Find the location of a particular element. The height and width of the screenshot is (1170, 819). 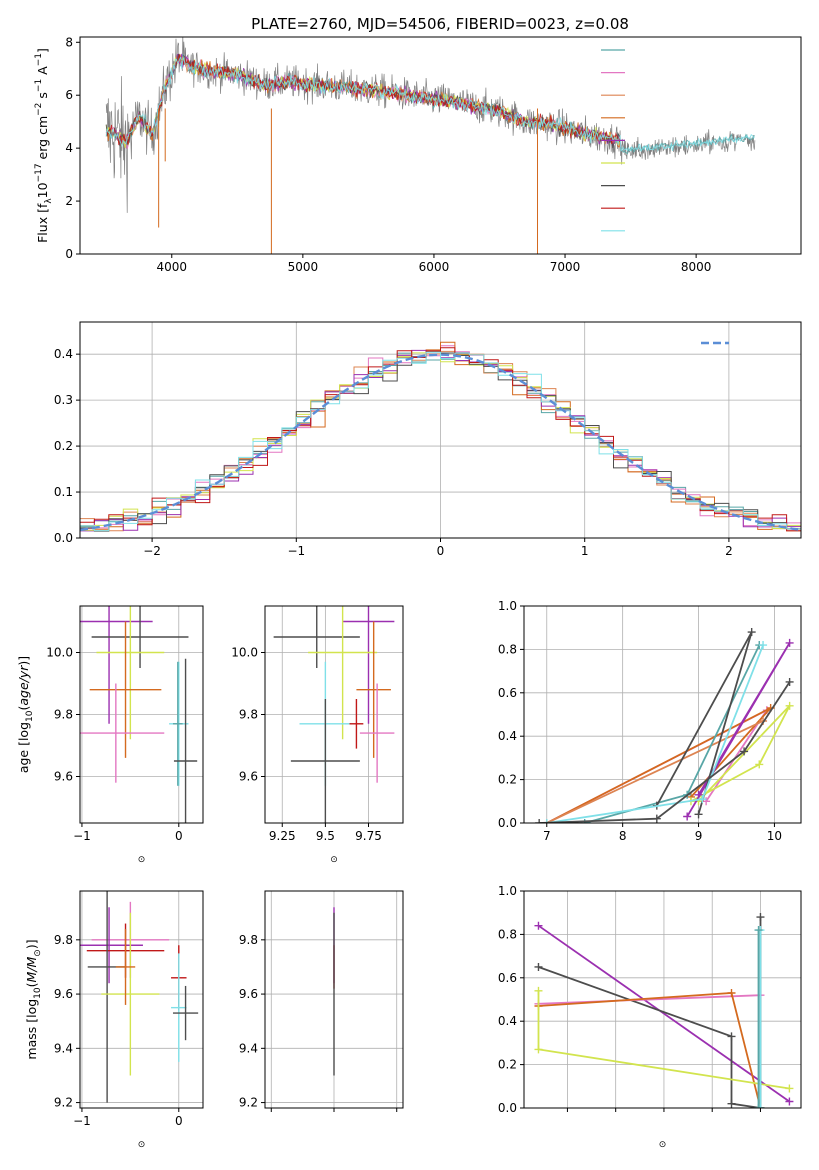

y-label-part: s is located at coordinates (42, 97).